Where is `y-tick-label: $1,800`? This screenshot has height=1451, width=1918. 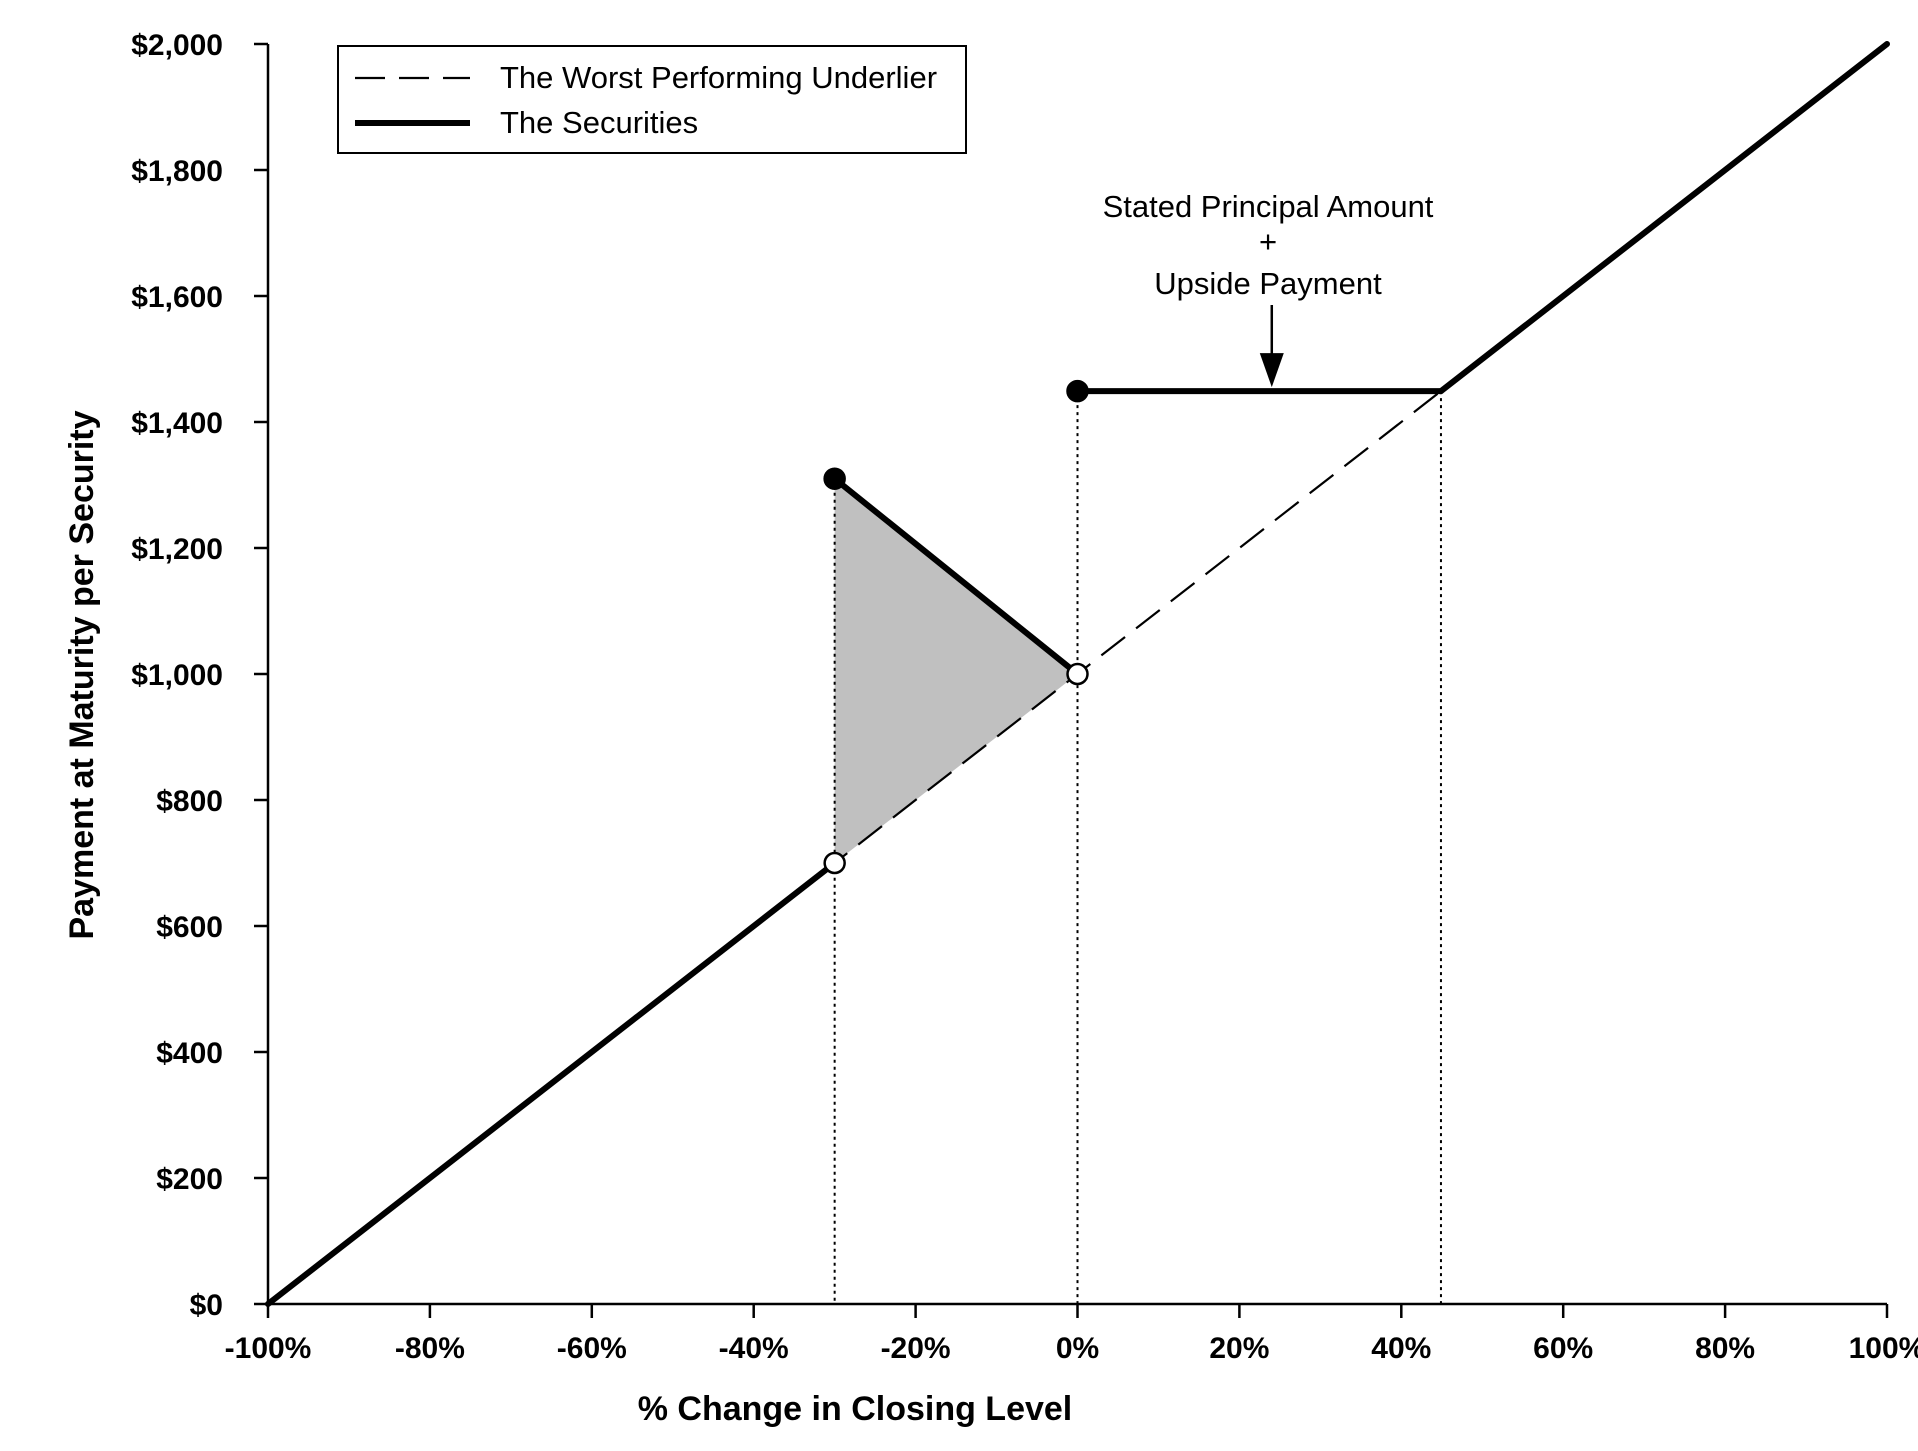 y-tick-label: $1,800 is located at coordinates (177, 171).